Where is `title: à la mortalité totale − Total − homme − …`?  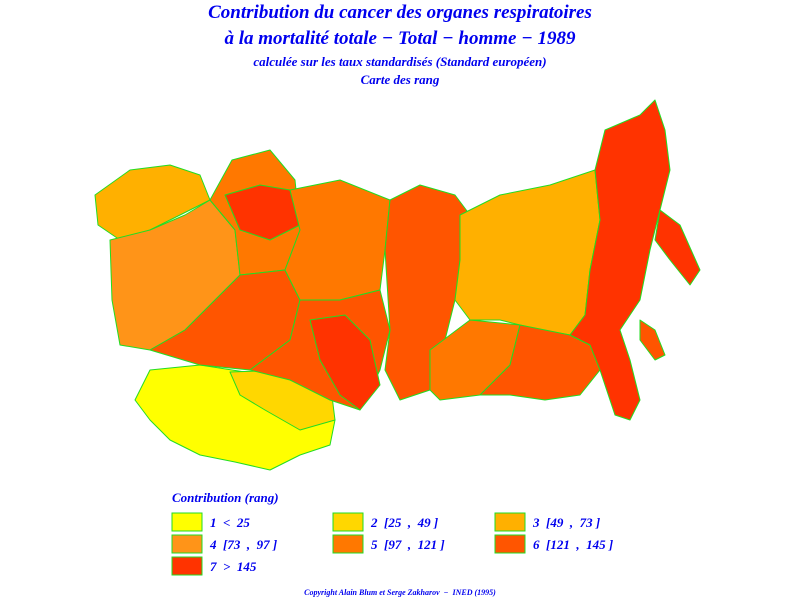 title: à la mortalité totale − Total − homme − … is located at coordinates (400, 38).